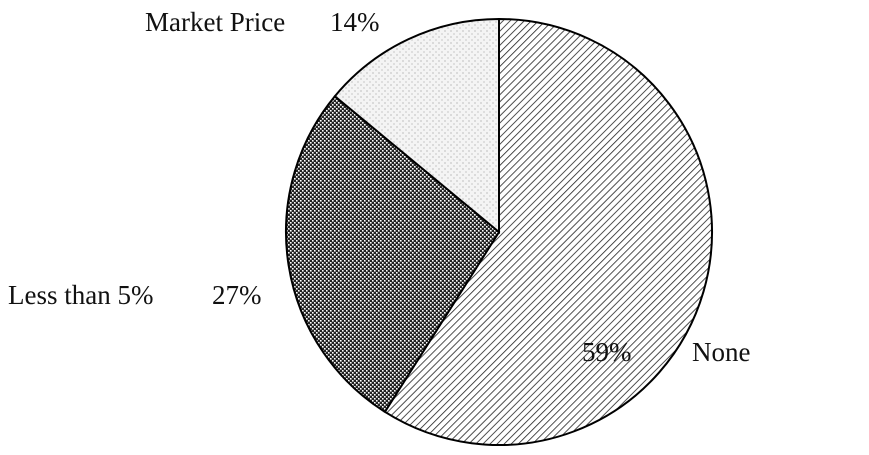 Image resolution: width=869 pixels, height=455 pixels. Describe the element at coordinates (237, 295) in the screenshot. I see `value-label: 27%` at that location.